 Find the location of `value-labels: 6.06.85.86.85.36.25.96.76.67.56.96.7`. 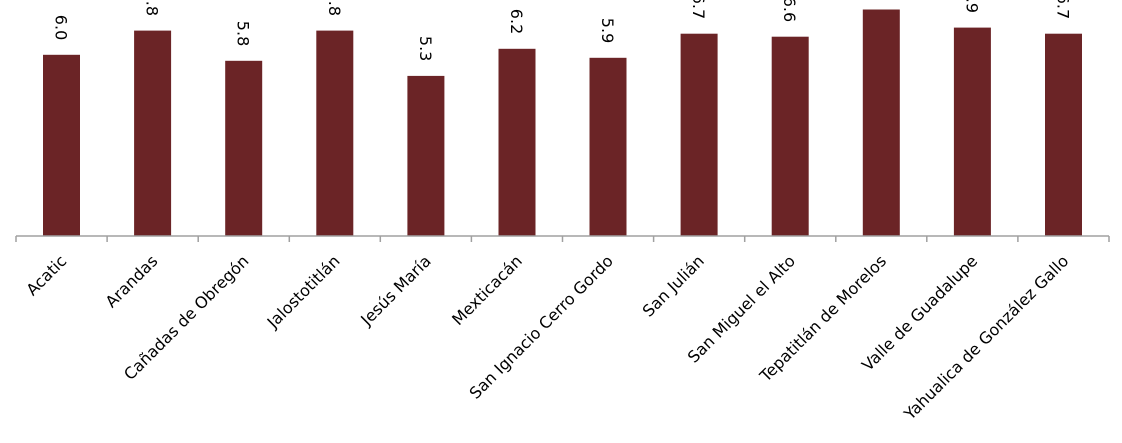

value-labels: 6.06.85.86.85.36.25.96.76.67.56.96.7 is located at coordinates (562, 30).